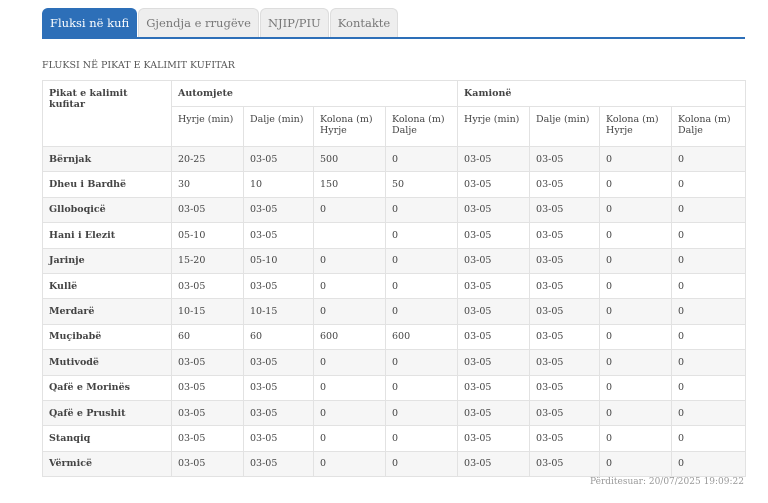 The width and height of the screenshot is (768, 503). What do you see at coordinates (278, 337) in the screenshot?
I see `table-cell: 60` at bounding box center [278, 337].